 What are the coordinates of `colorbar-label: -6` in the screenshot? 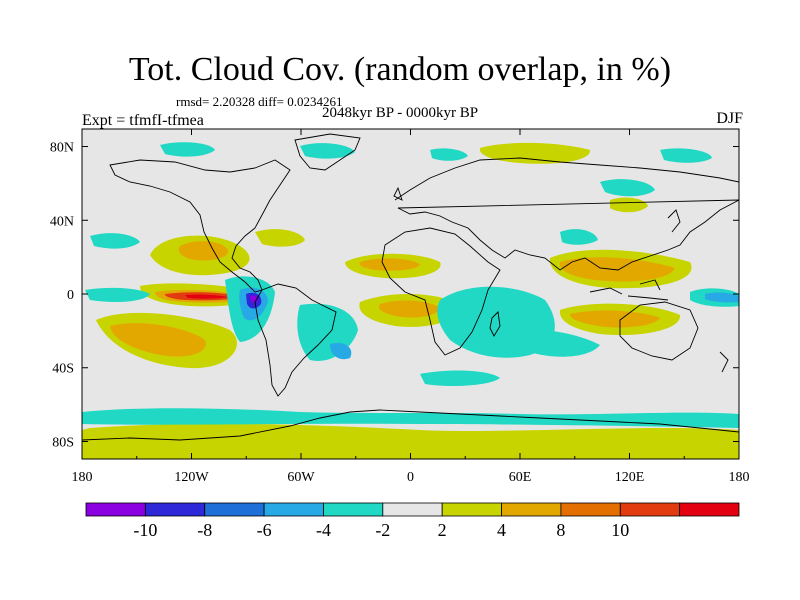 It's located at (264, 530).